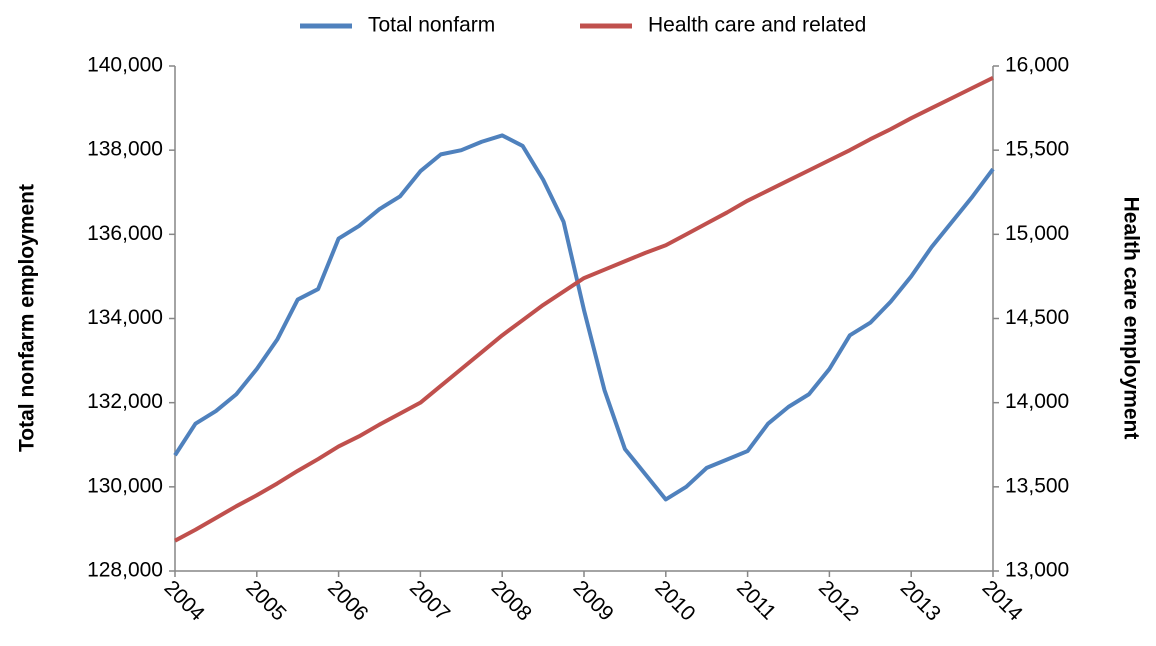  What do you see at coordinates (1003, 601) in the screenshot?
I see `x-tick-label: 2014` at bounding box center [1003, 601].